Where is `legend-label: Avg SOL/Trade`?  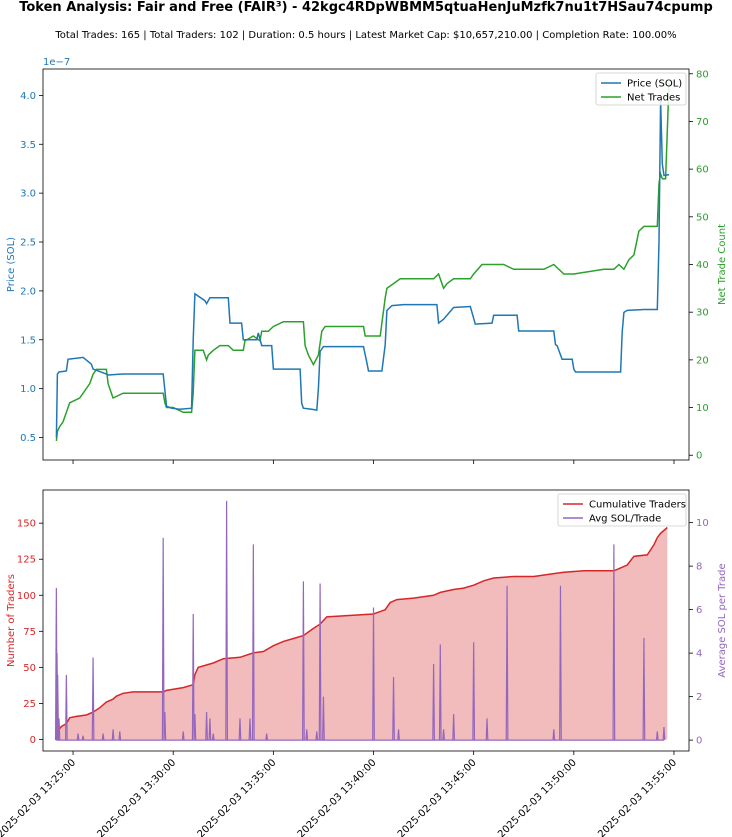 legend-label: Avg SOL/Trade is located at coordinates (625, 519).